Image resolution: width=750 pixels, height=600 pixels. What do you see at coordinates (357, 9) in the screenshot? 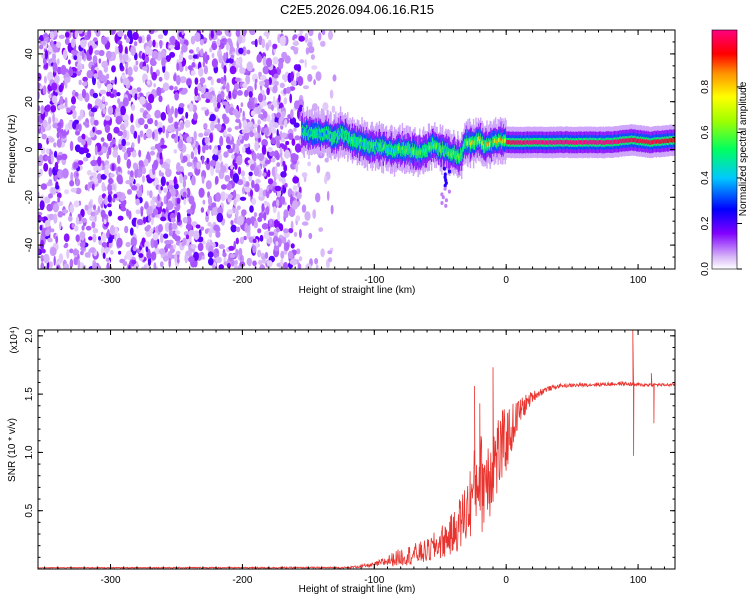
I see `figure-title: C2E5.2026.094.06.16.R15` at bounding box center [357, 9].